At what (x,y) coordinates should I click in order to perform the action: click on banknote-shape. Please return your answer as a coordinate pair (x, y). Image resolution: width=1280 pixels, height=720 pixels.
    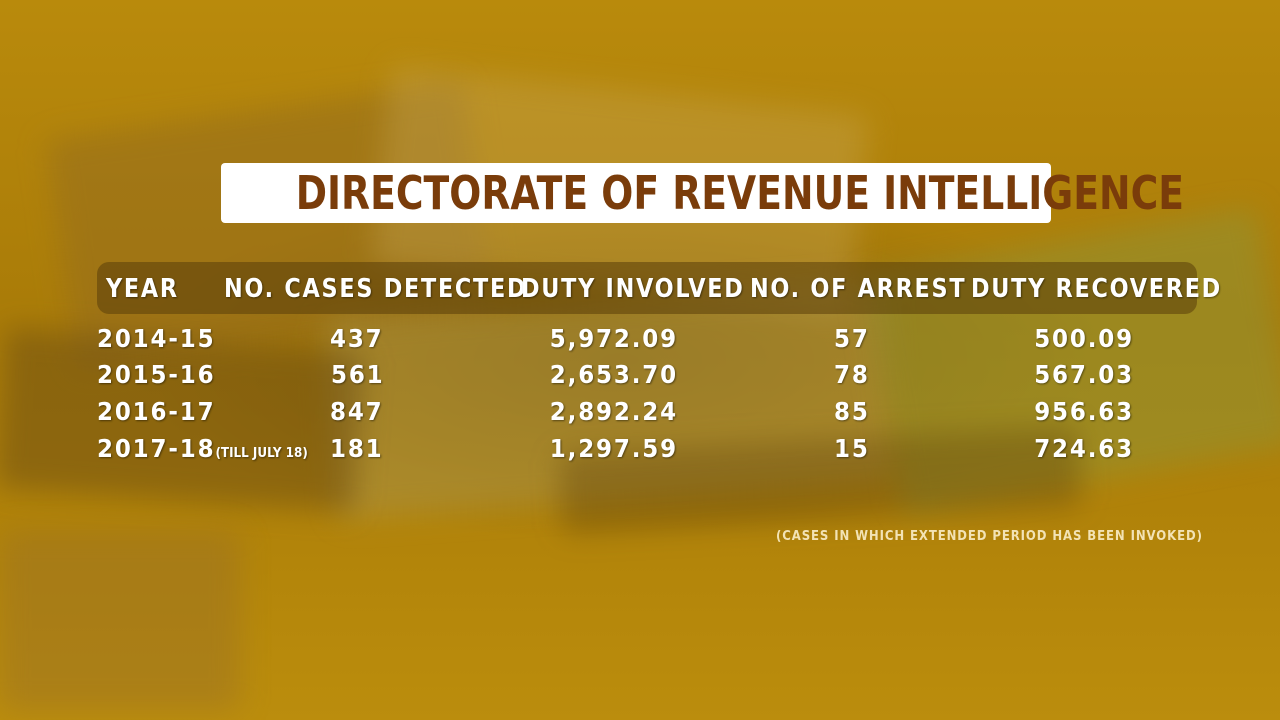
    Looking at the image, I should click on (120, 620).